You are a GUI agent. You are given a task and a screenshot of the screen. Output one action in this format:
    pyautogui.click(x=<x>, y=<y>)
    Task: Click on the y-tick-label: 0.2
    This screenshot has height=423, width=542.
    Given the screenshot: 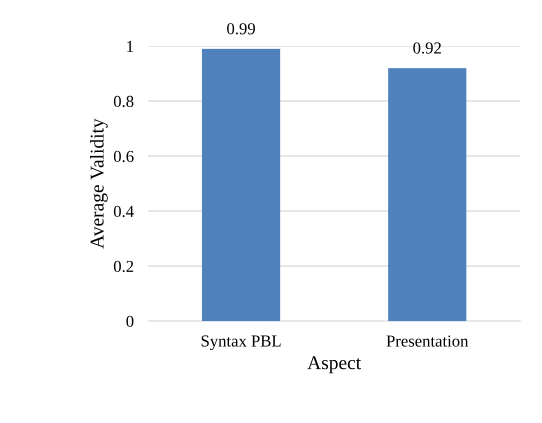 What is the action you would take?
    pyautogui.click(x=124, y=266)
    